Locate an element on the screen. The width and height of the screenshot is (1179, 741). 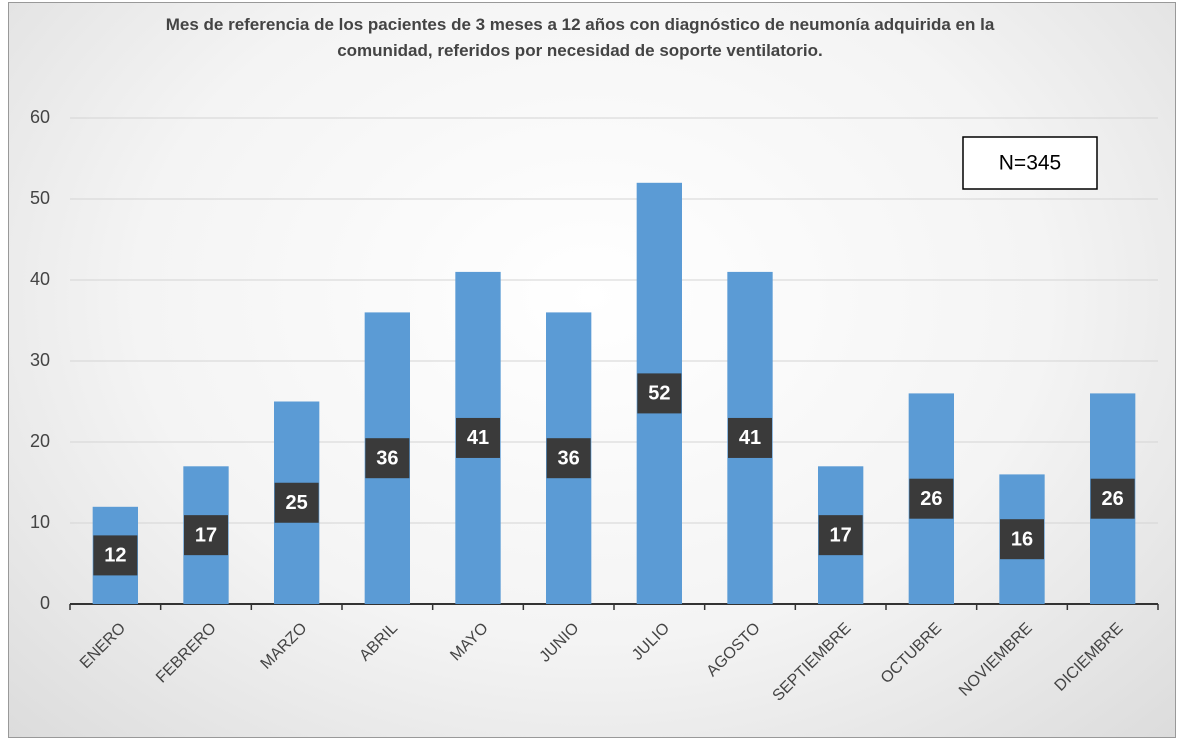
annotation: N=345 is located at coordinates (1030, 163).